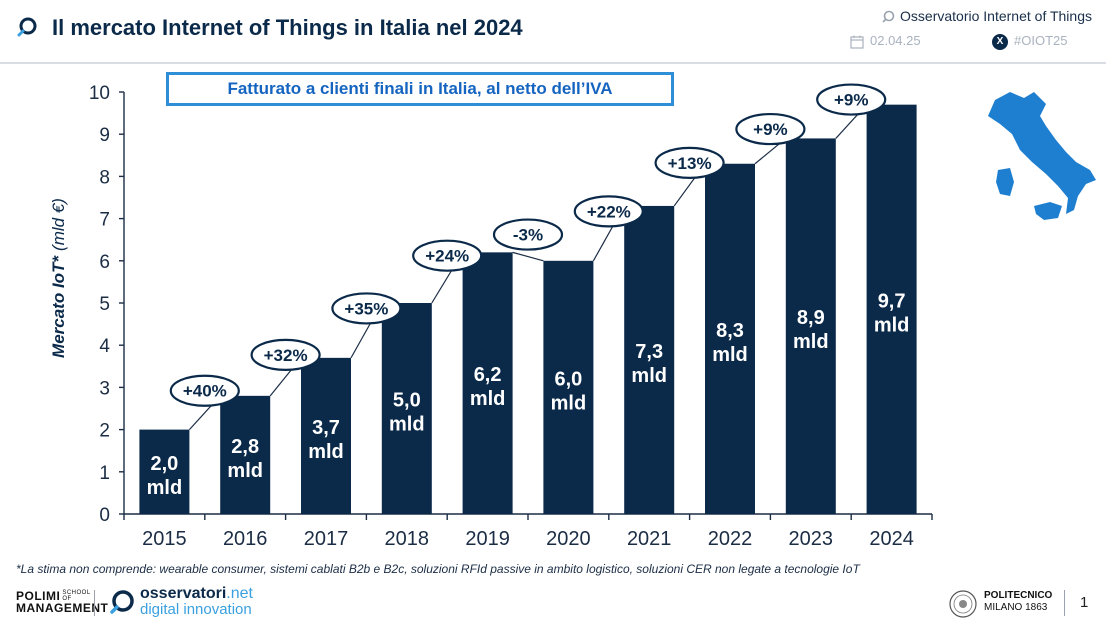  What do you see at coordinates (27, 27) in the screenshot?
I see `magnifier-logo-icon` at bounding box center [27, 27].